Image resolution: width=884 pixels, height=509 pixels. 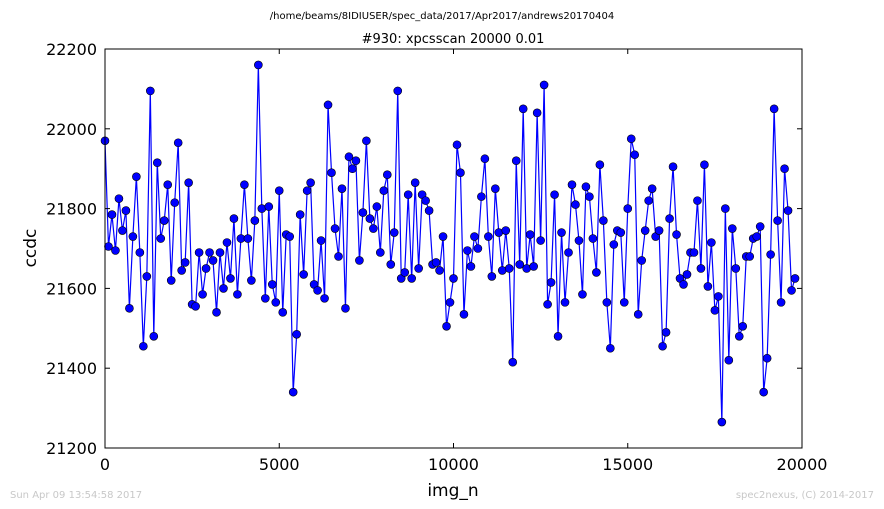 I want to click on footer-credit: spec2nexus, (C) 2014-2017, so click(x=805, y=495).